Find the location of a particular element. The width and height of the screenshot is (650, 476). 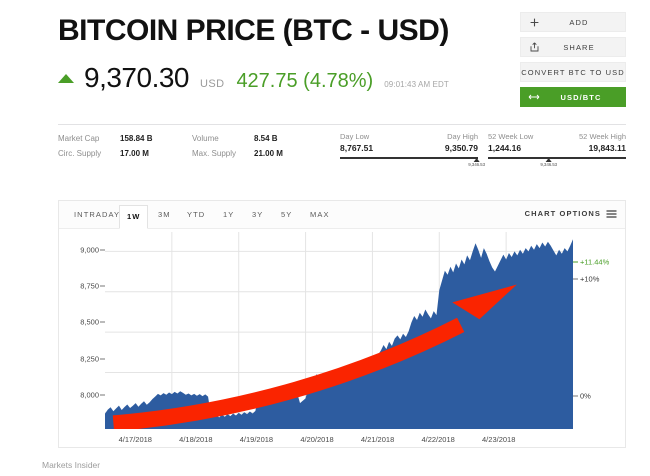

week52-range-bar: 9,346.53 is located at coordinates (557, 162).